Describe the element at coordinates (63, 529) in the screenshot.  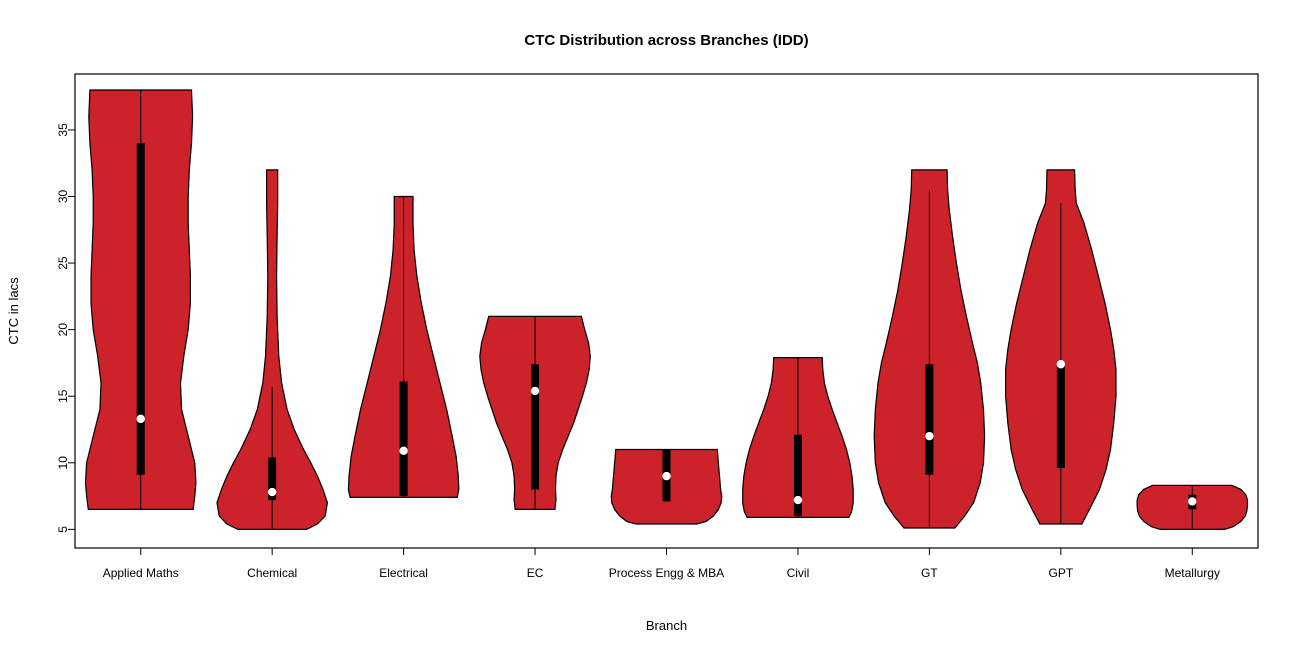
I see `y-axis-tick-label: 5` at that location.